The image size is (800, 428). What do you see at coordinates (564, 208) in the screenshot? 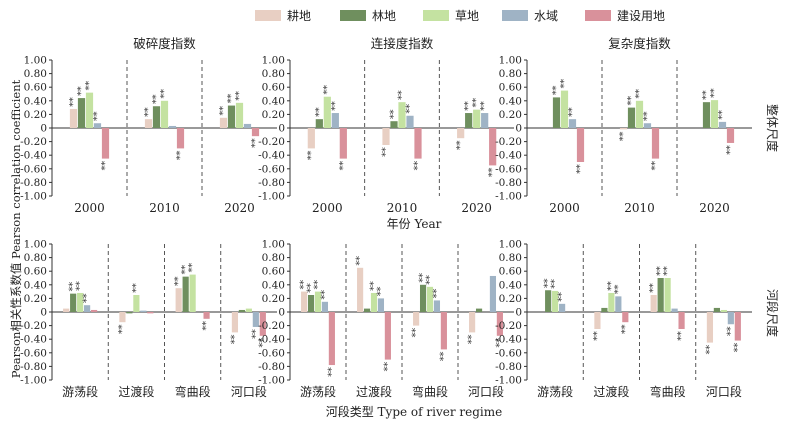
I see `x-tick-label: 2000` at bounding box center [564, 208].